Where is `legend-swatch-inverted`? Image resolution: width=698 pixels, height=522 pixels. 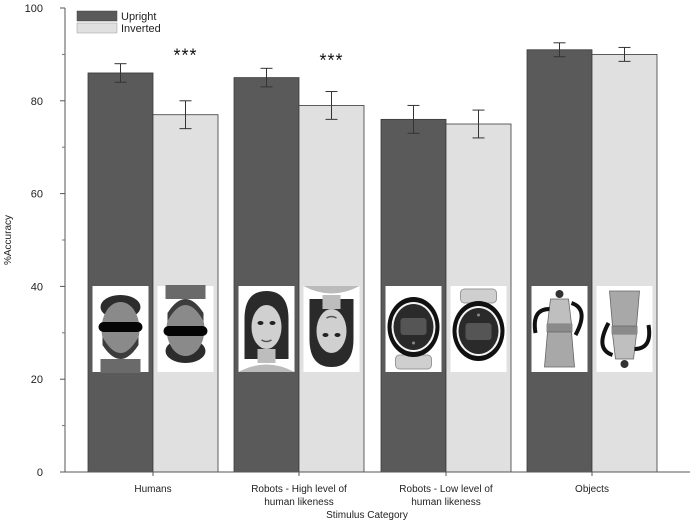 legend-swatch-inverted is located at coordinates (97, 28).